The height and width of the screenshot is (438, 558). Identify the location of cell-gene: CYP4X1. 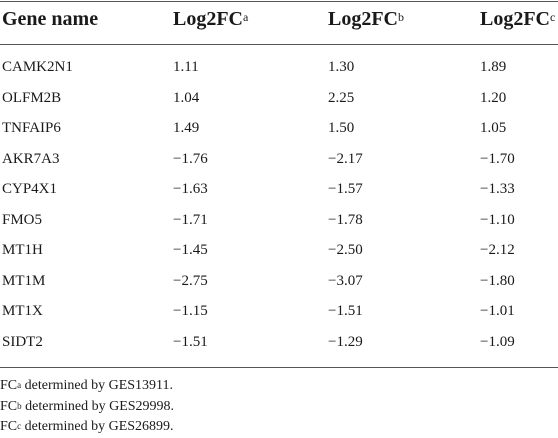
(30, 189).